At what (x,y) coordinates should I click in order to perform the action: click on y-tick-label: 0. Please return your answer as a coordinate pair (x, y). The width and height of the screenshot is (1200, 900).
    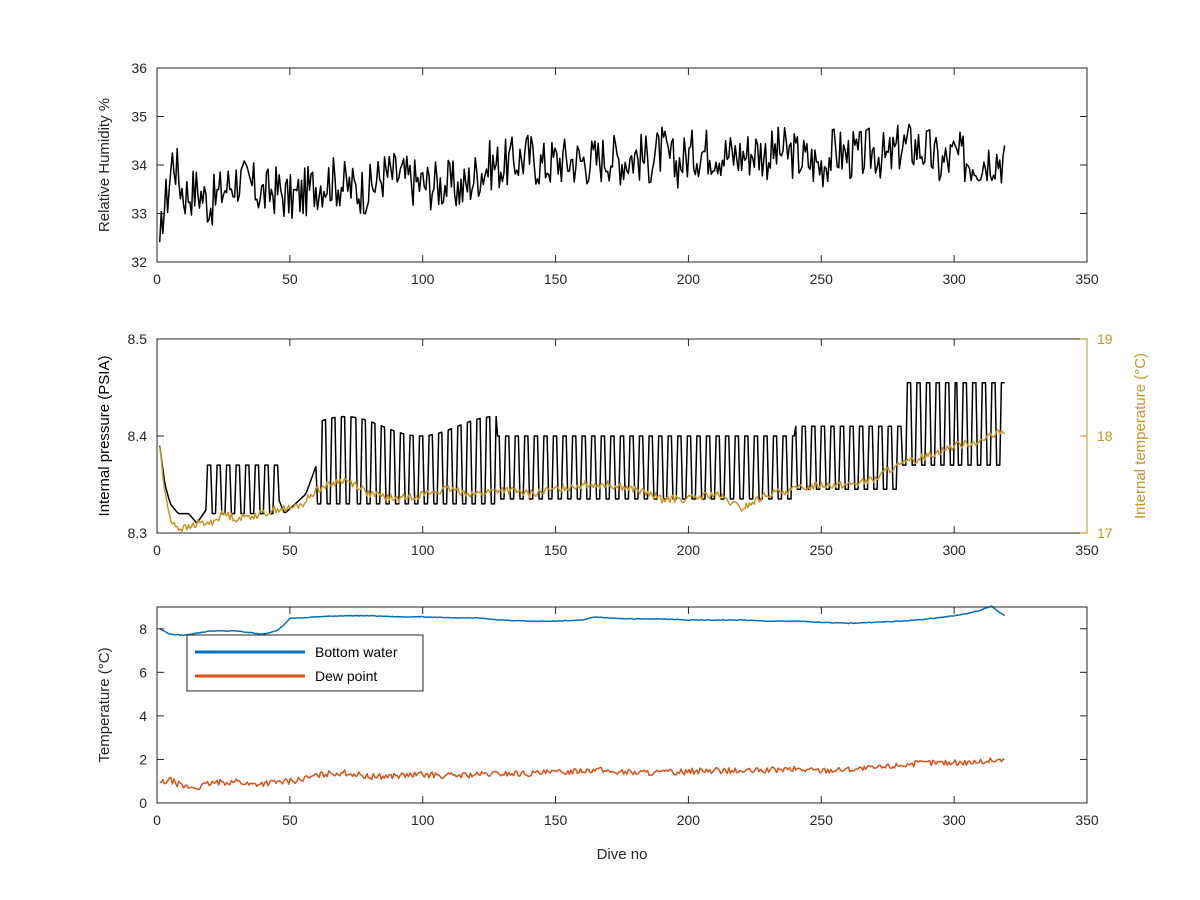
    Looking at the image, I should click on (143, 803).